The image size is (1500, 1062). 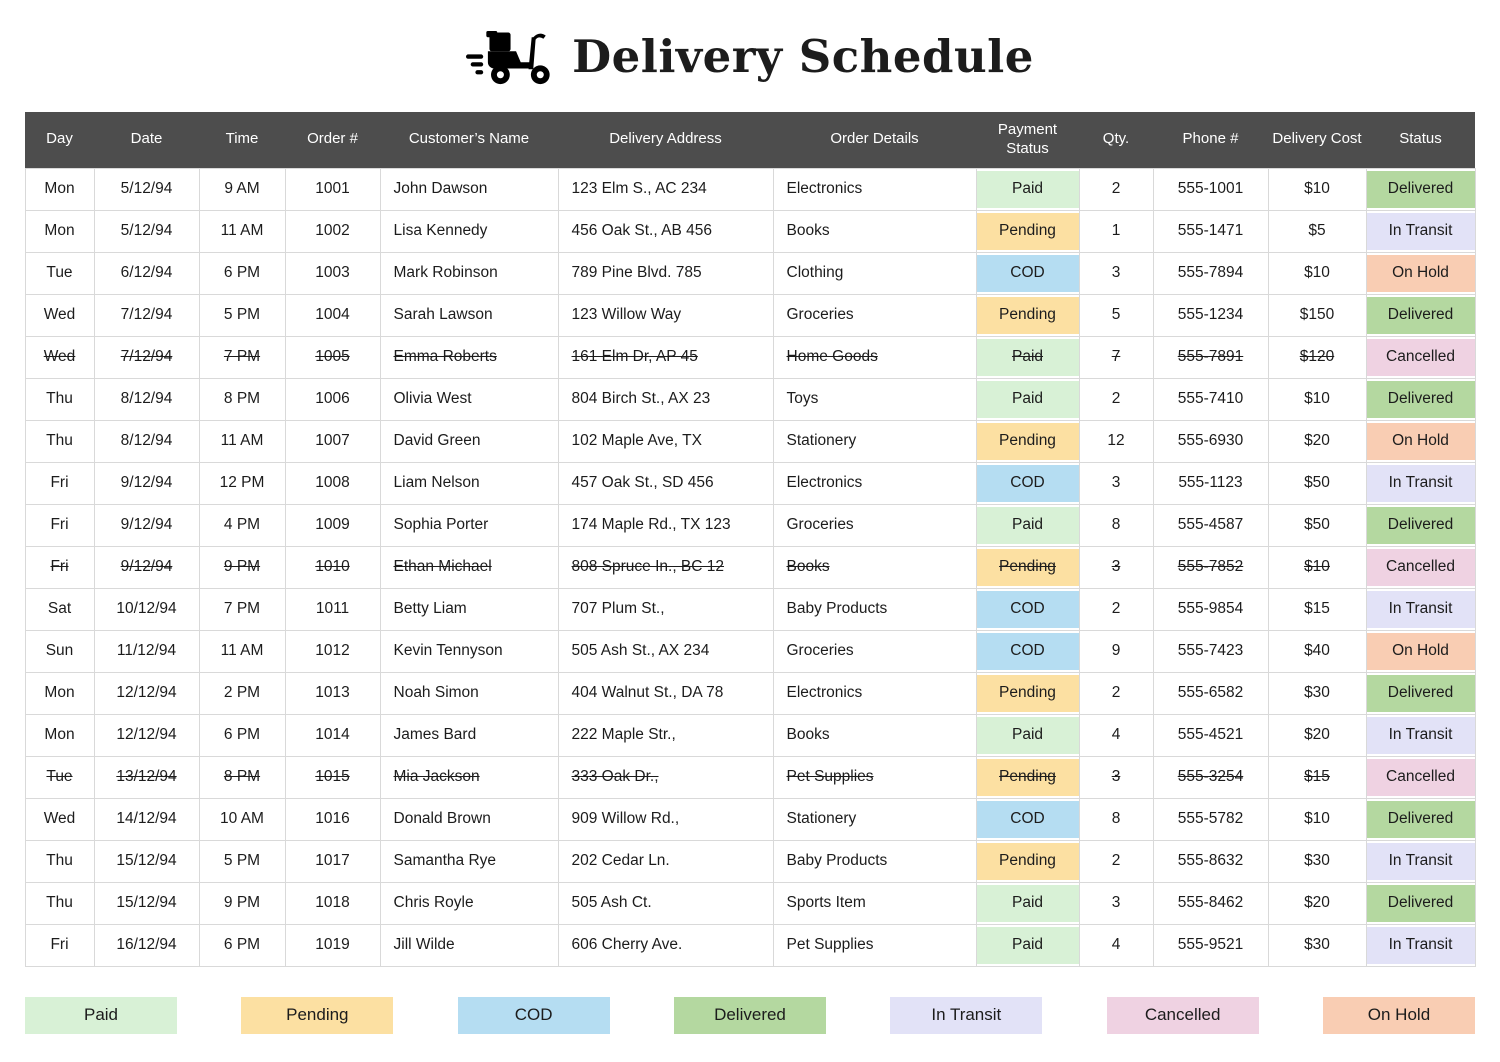 I want to click on delivery-address-cell: 606 Cherry Ave., so click(x=665, y=945).